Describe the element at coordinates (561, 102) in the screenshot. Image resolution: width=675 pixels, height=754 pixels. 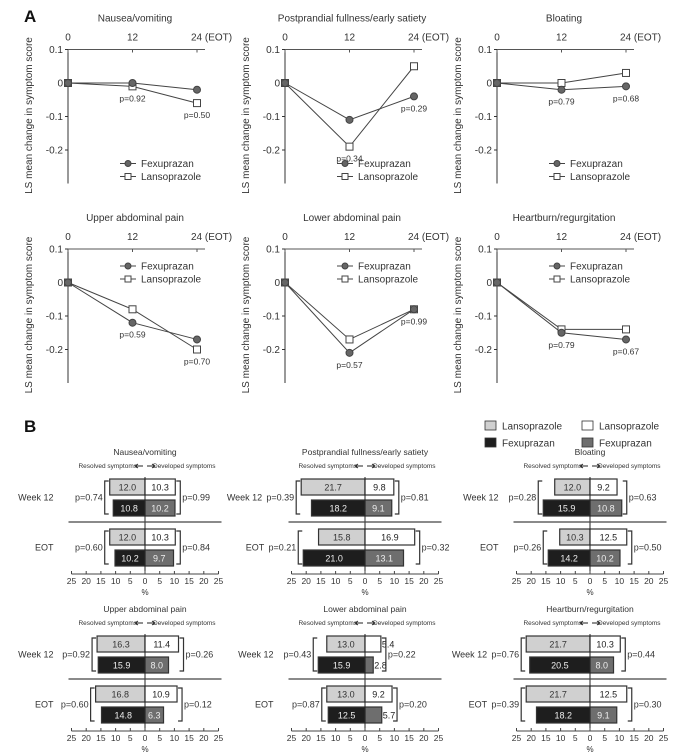
I see `p-value-label: p=0.79` at that location.